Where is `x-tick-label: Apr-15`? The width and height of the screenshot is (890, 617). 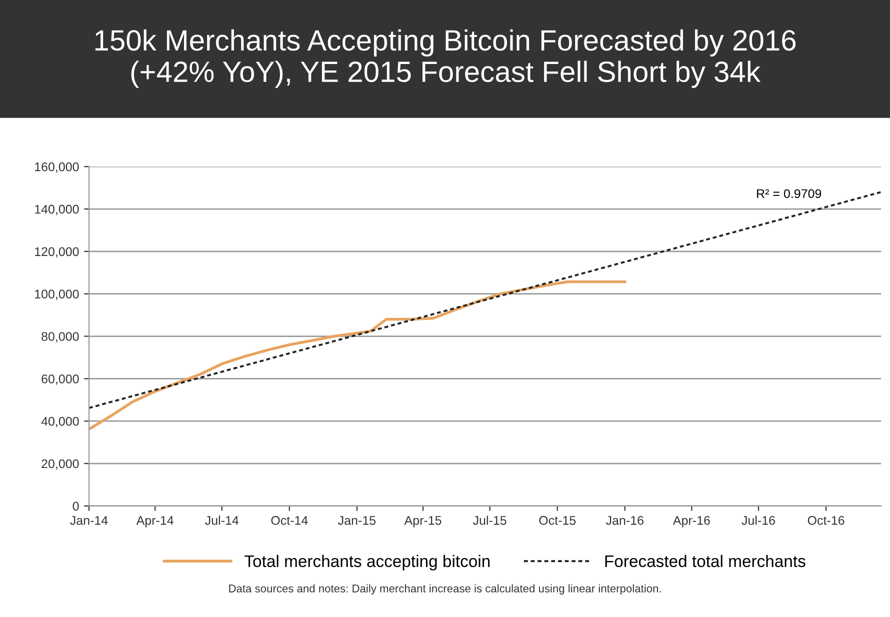 x-tick-label: Apr-15 is located at coordinates (423, 522).